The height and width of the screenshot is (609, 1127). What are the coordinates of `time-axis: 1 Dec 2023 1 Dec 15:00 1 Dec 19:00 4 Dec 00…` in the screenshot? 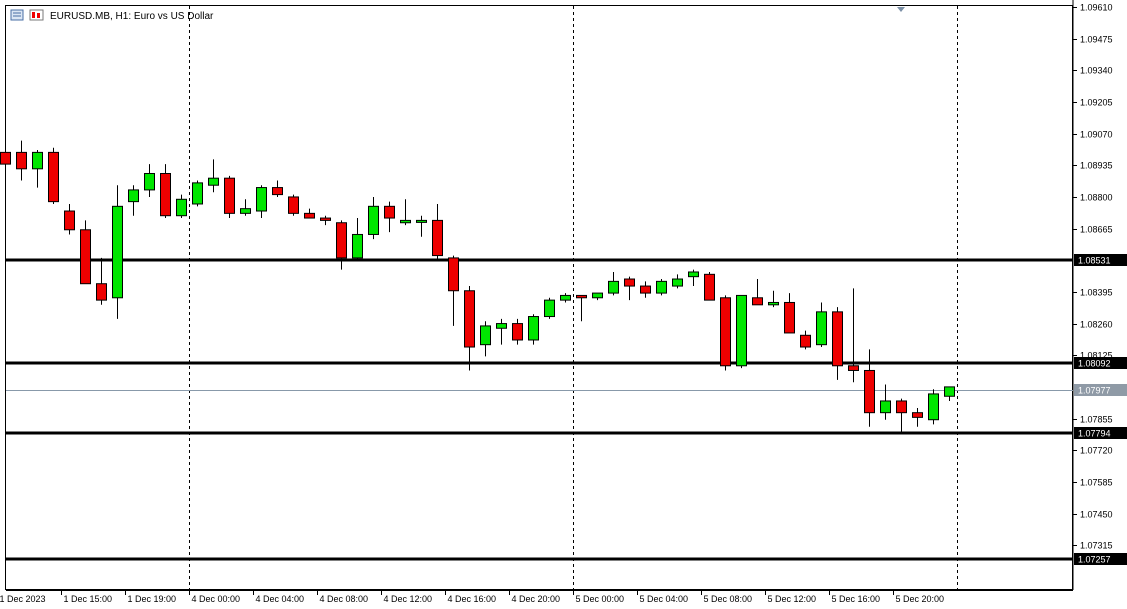 It's located at (536, 597).